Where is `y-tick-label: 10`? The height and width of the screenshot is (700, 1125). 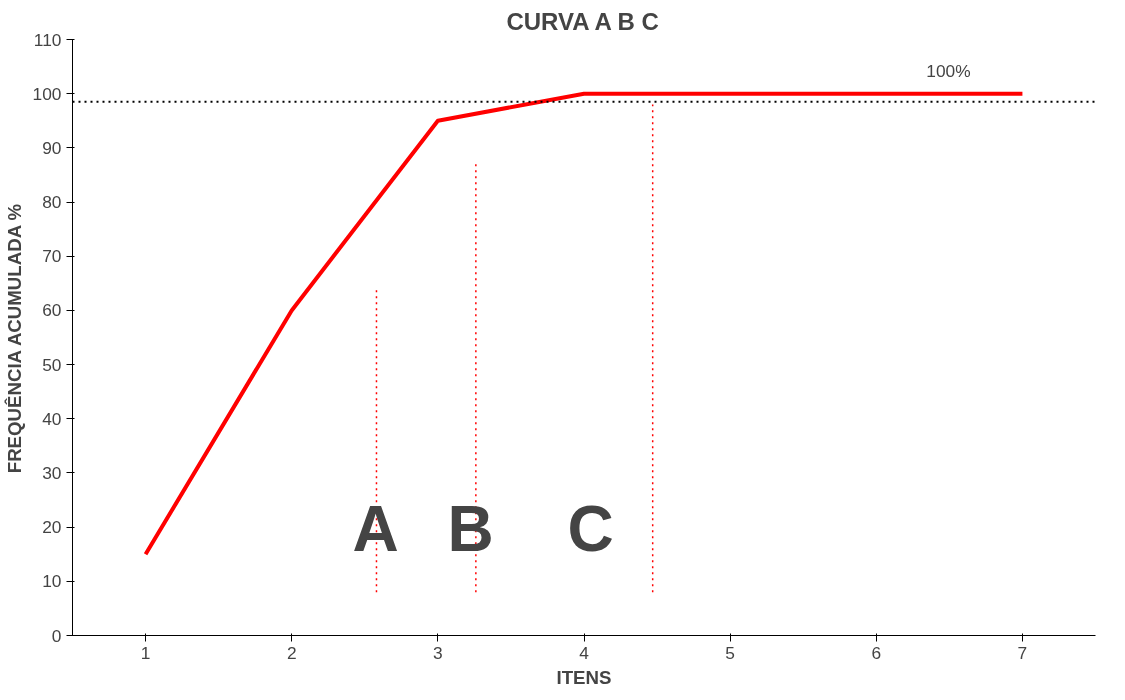
y-tick-label: 10 is located at coordinates (52, 581).